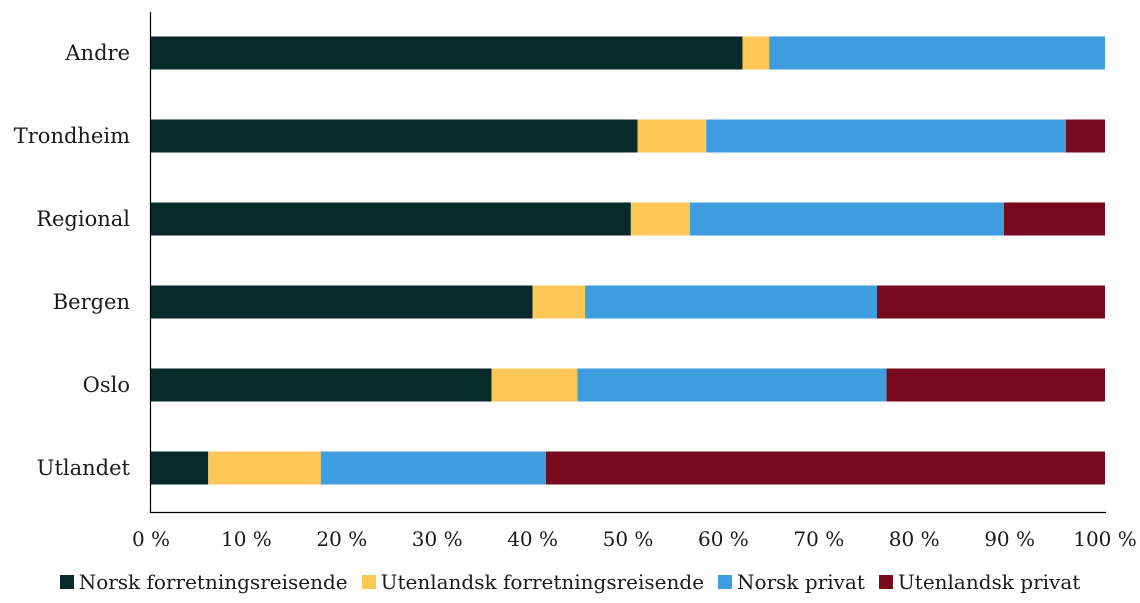 The image size is (1140, 603). I want to click on x-tick-label: 80 %, so click(914, 539).